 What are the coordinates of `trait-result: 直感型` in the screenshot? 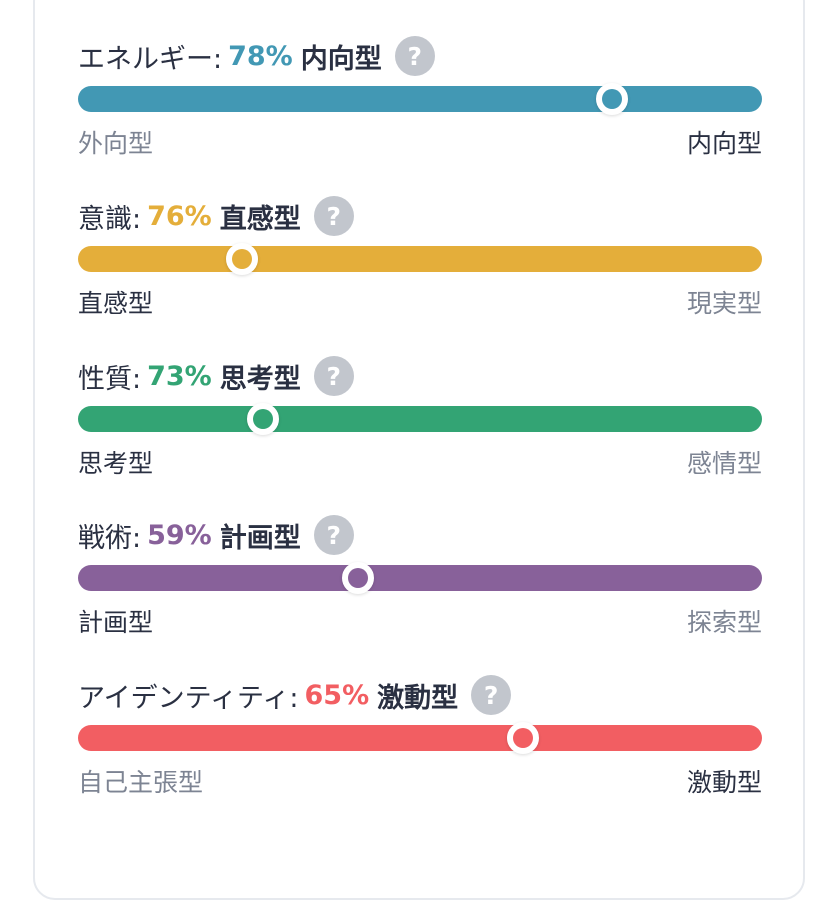 It's located at (260, 219).